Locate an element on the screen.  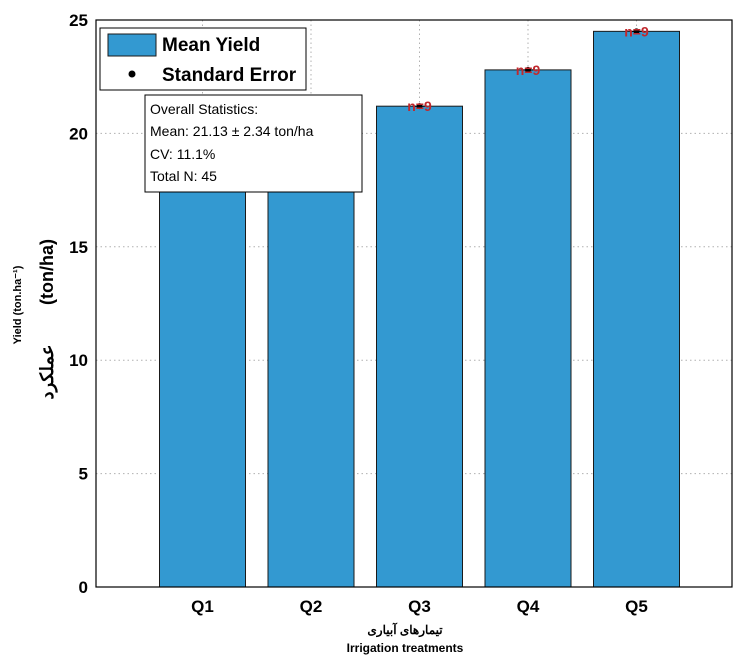
x-tick-labels: Q1 Q2 Q3 Q4 Q5 is located at coordinates (419, 606).